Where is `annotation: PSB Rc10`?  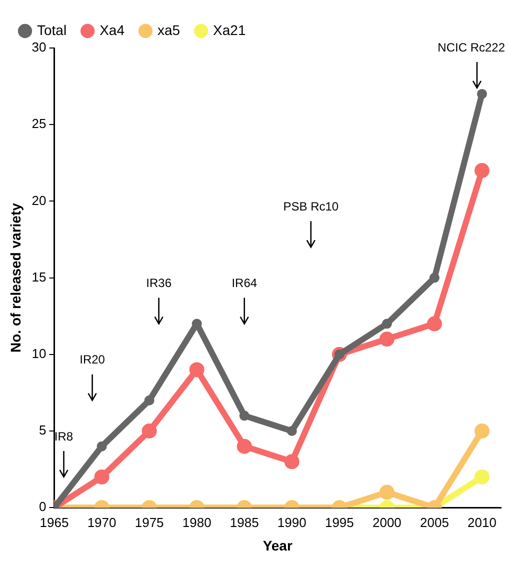
annotation: PSB Rc10 is located at coordinates (311, 206).